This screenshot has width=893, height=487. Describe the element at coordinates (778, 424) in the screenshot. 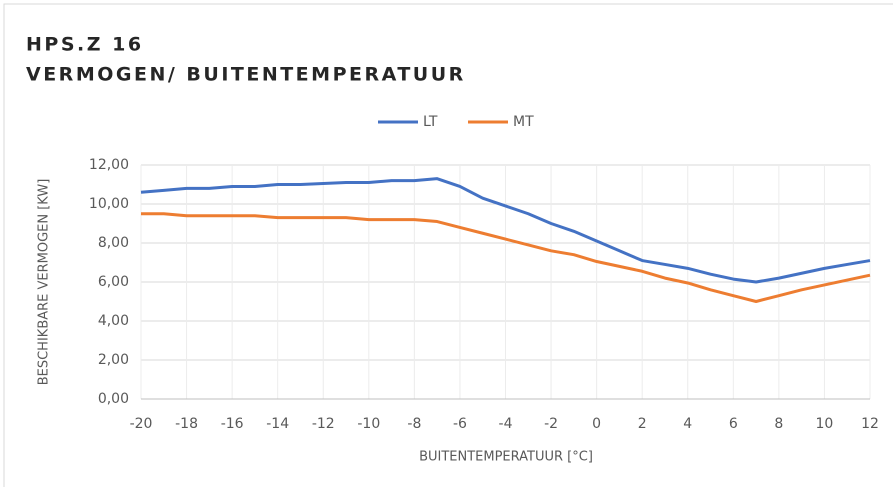

I see `x-tick-label: 8` at that location.